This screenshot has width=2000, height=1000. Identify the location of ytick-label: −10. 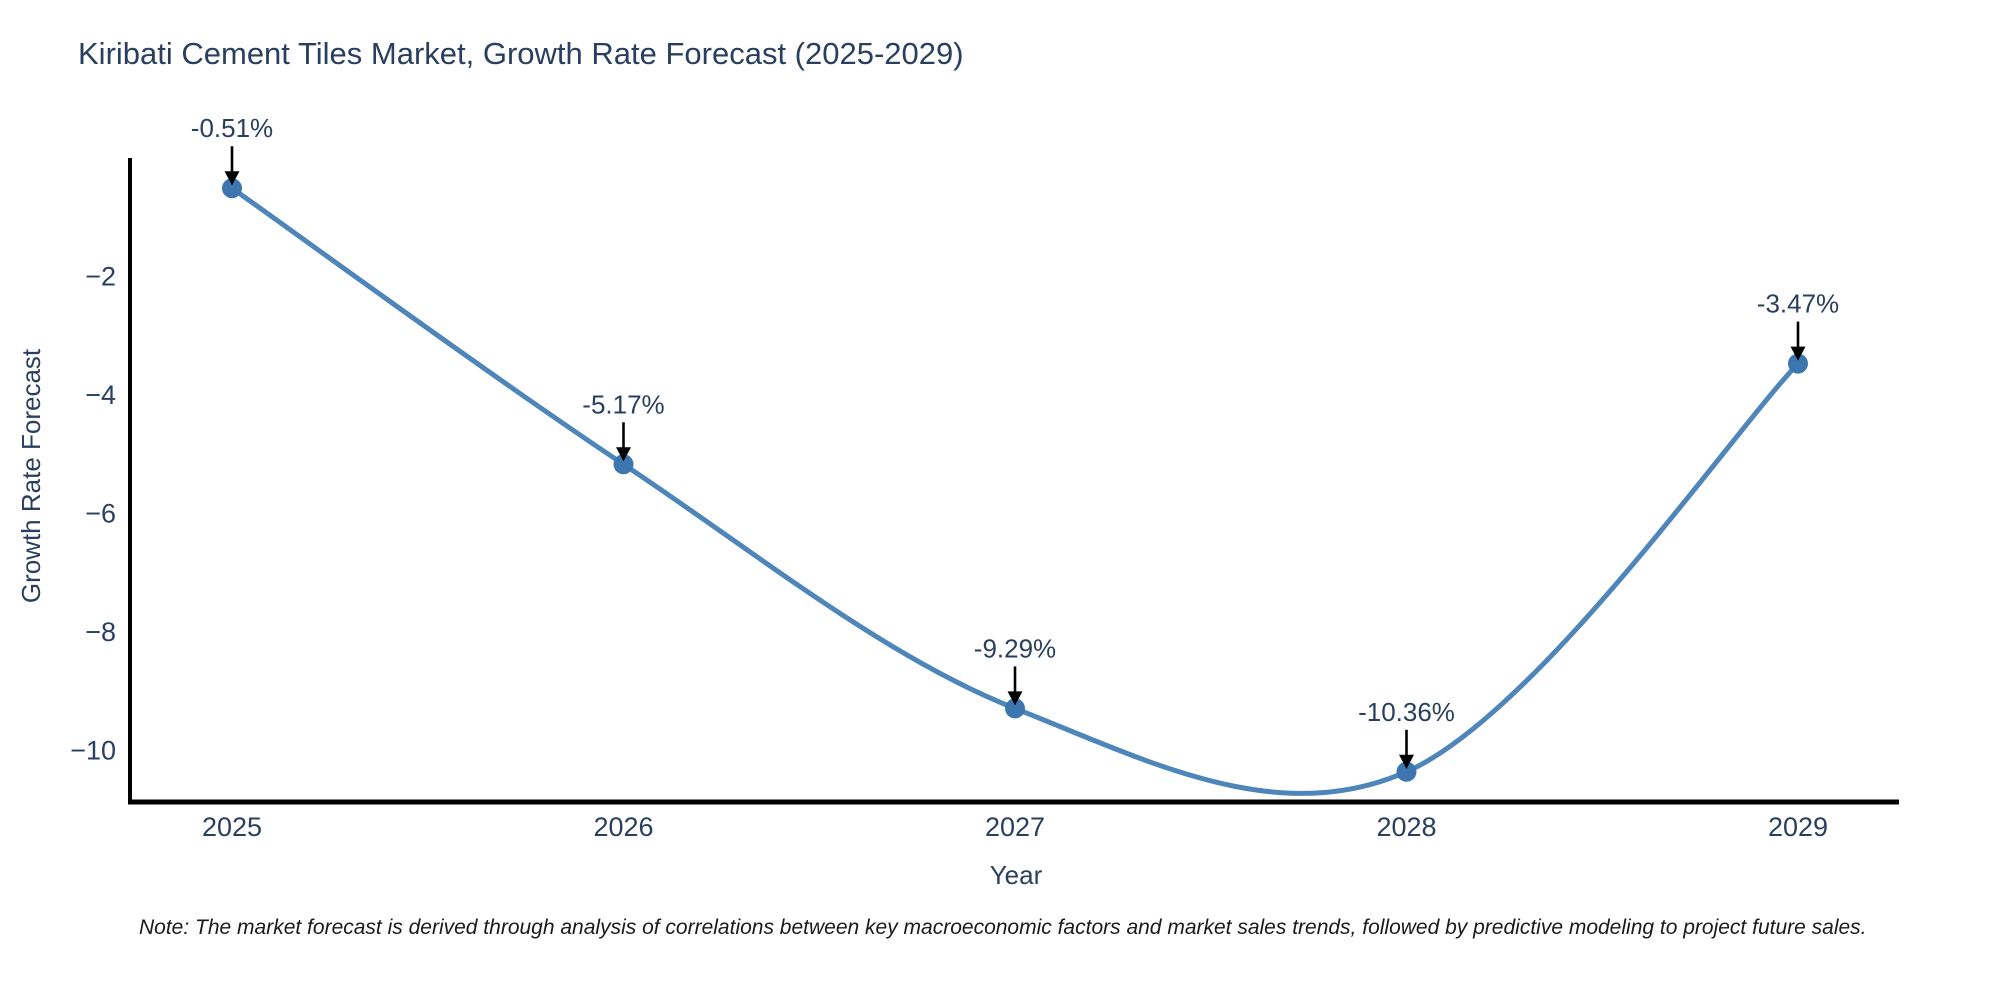
(93, 750).